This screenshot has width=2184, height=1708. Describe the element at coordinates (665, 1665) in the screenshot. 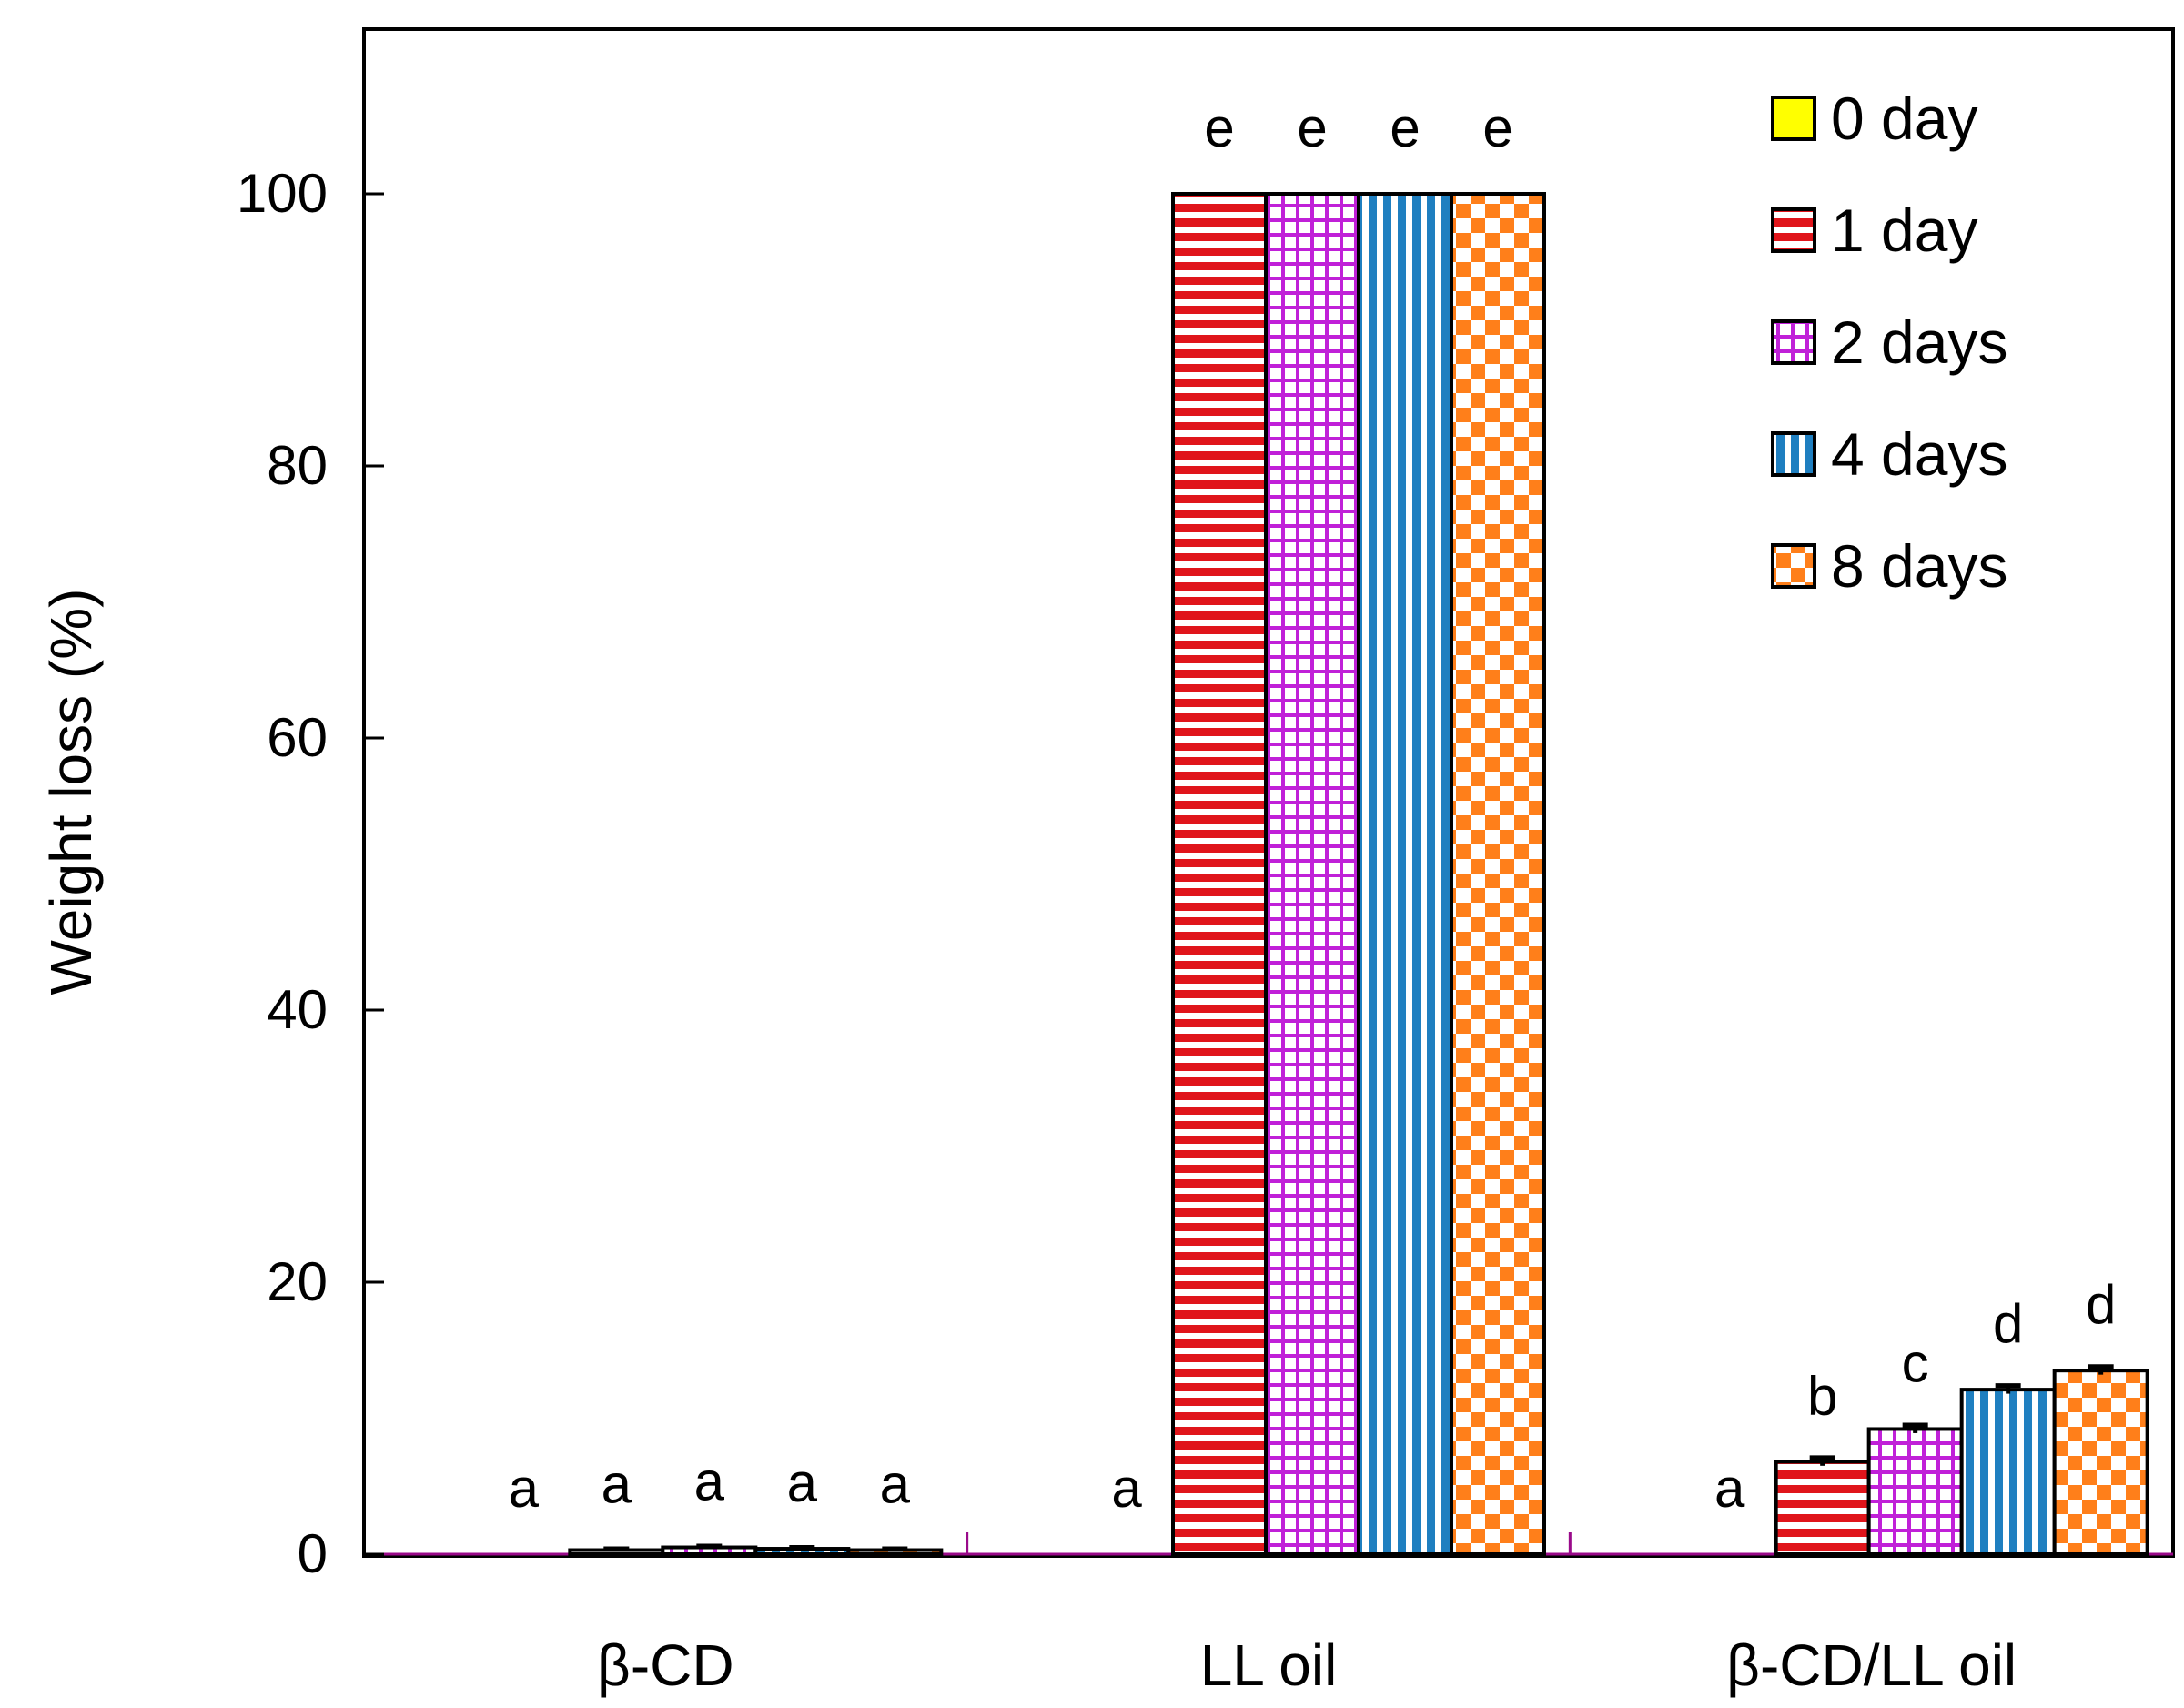

I see `category-label: β-CD` at that location.